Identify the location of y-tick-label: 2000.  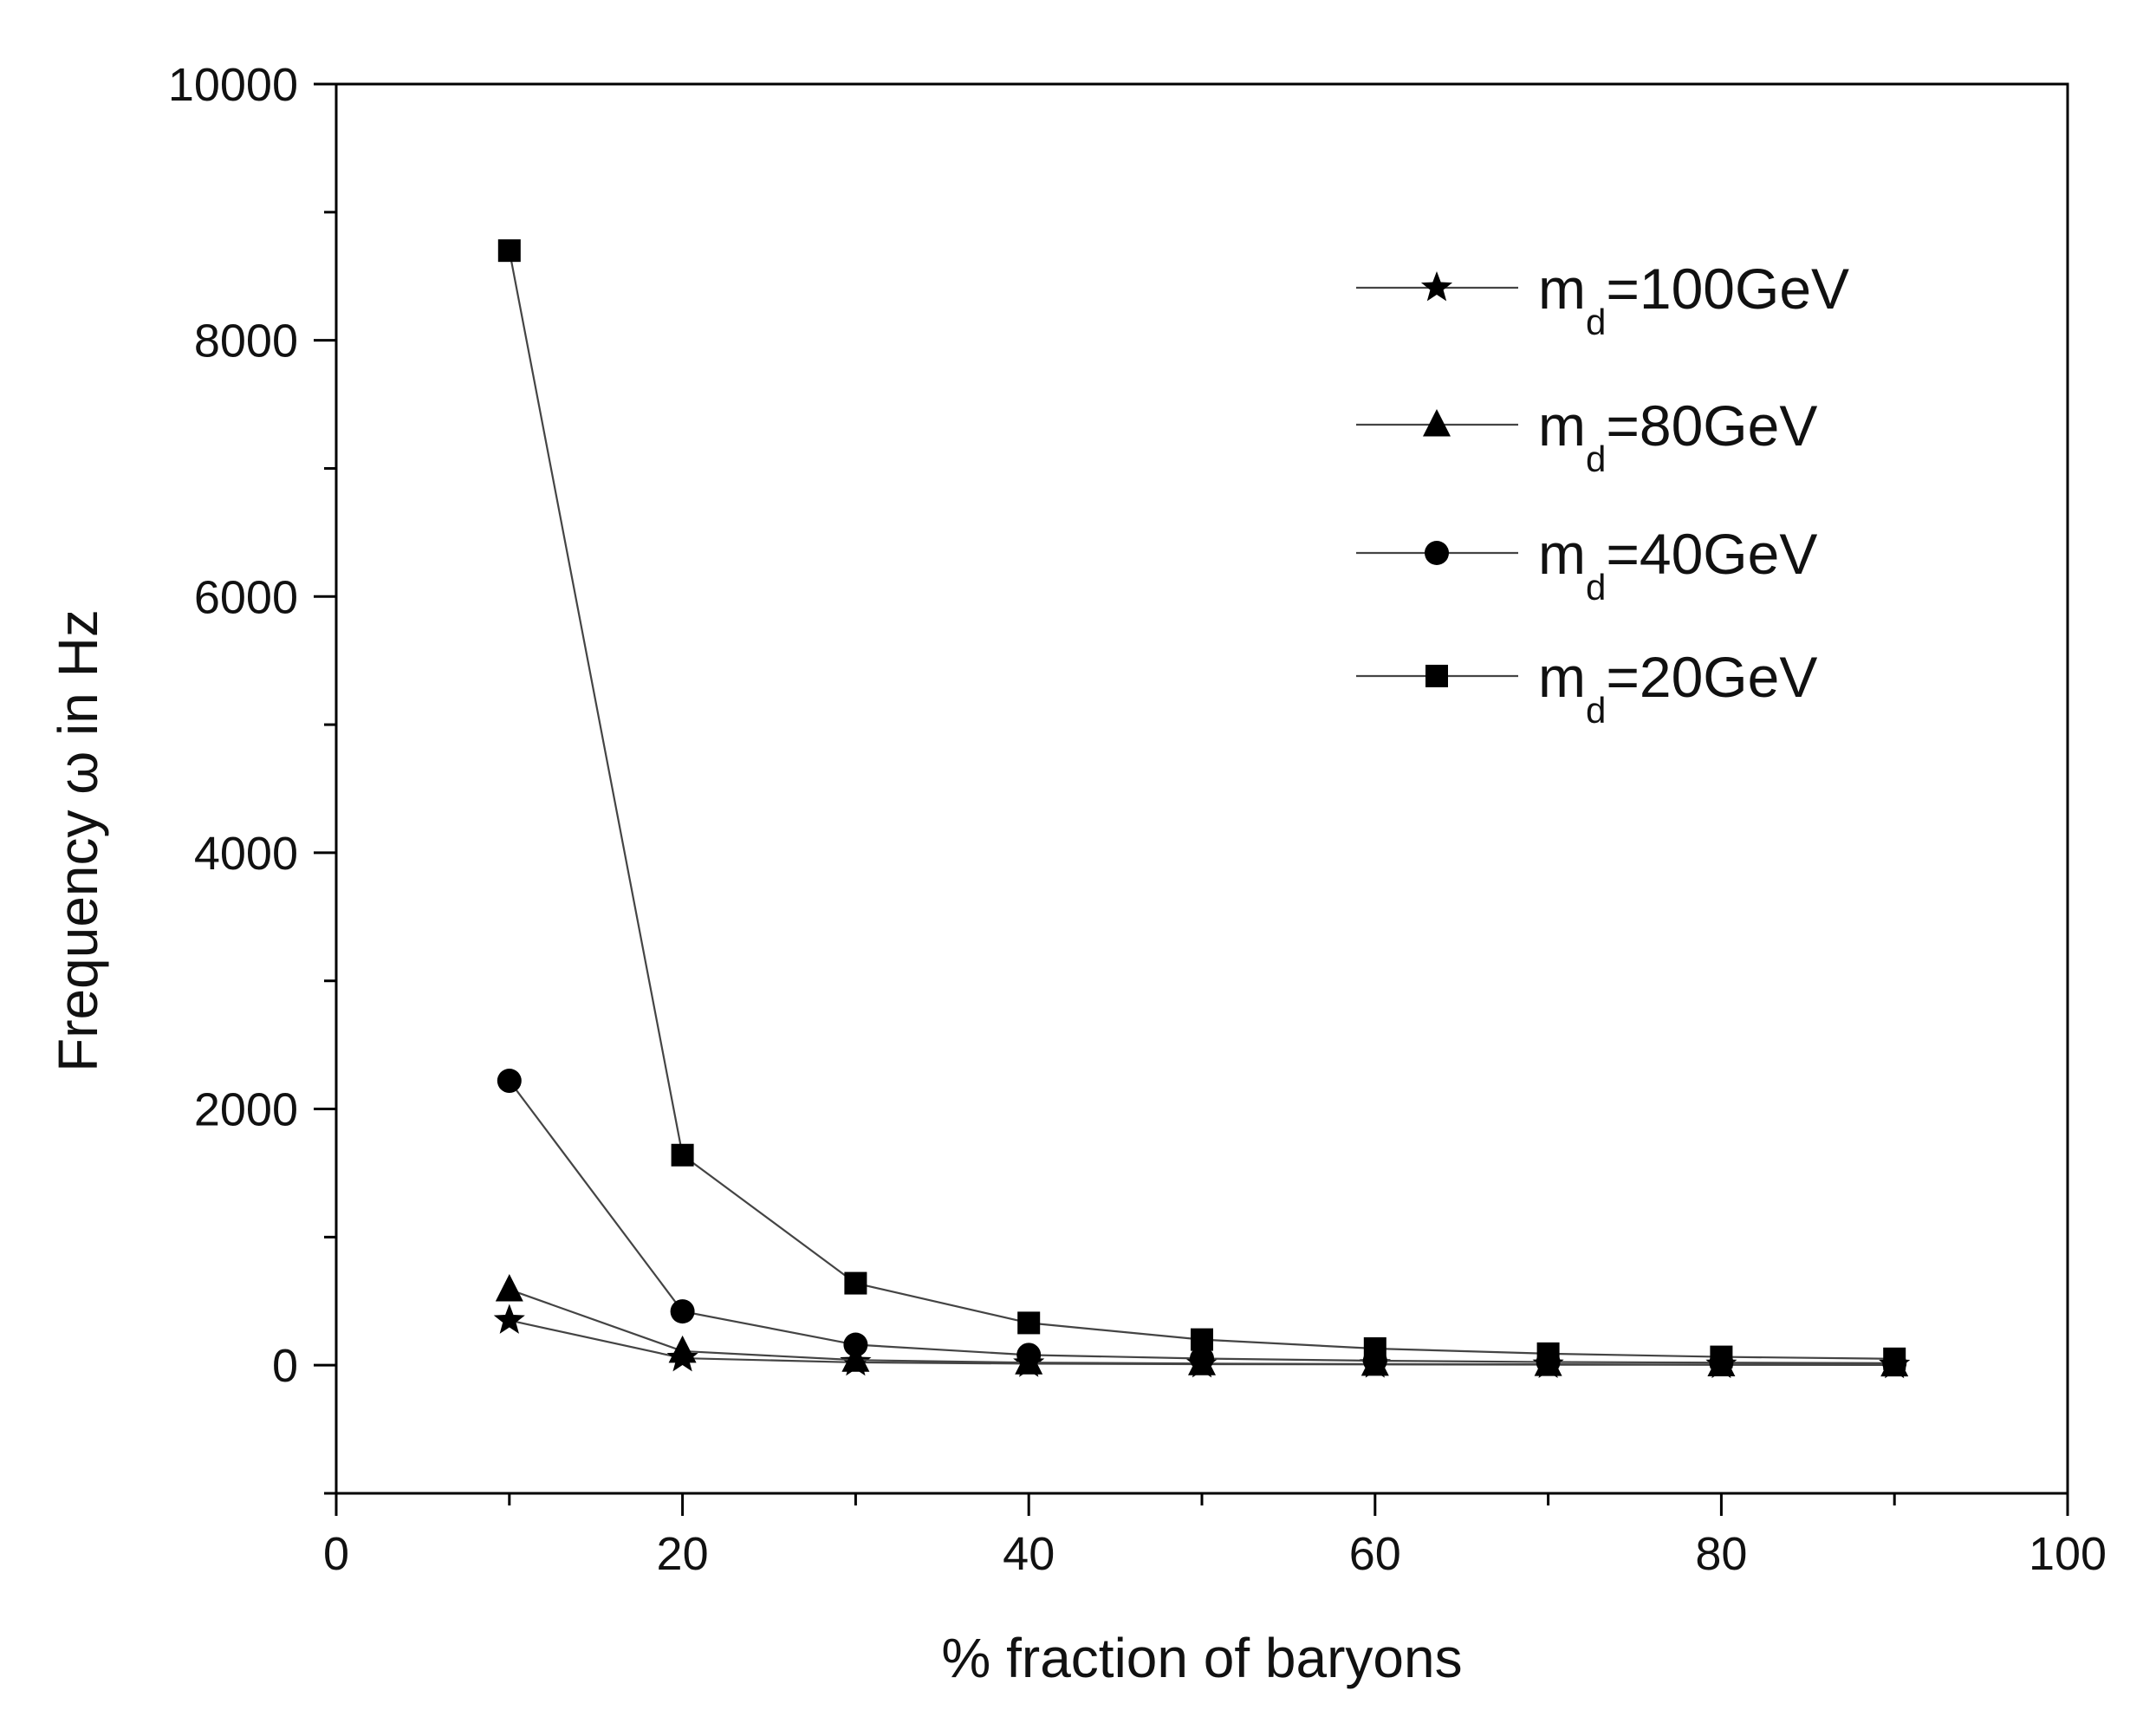
(246, 1110).